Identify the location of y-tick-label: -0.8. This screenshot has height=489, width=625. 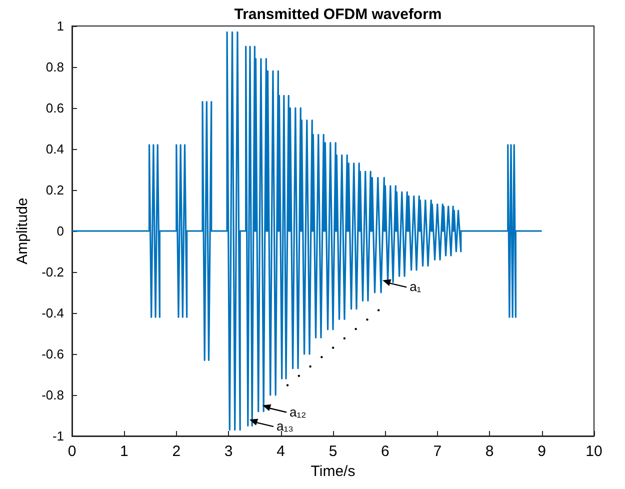
(53, 395).